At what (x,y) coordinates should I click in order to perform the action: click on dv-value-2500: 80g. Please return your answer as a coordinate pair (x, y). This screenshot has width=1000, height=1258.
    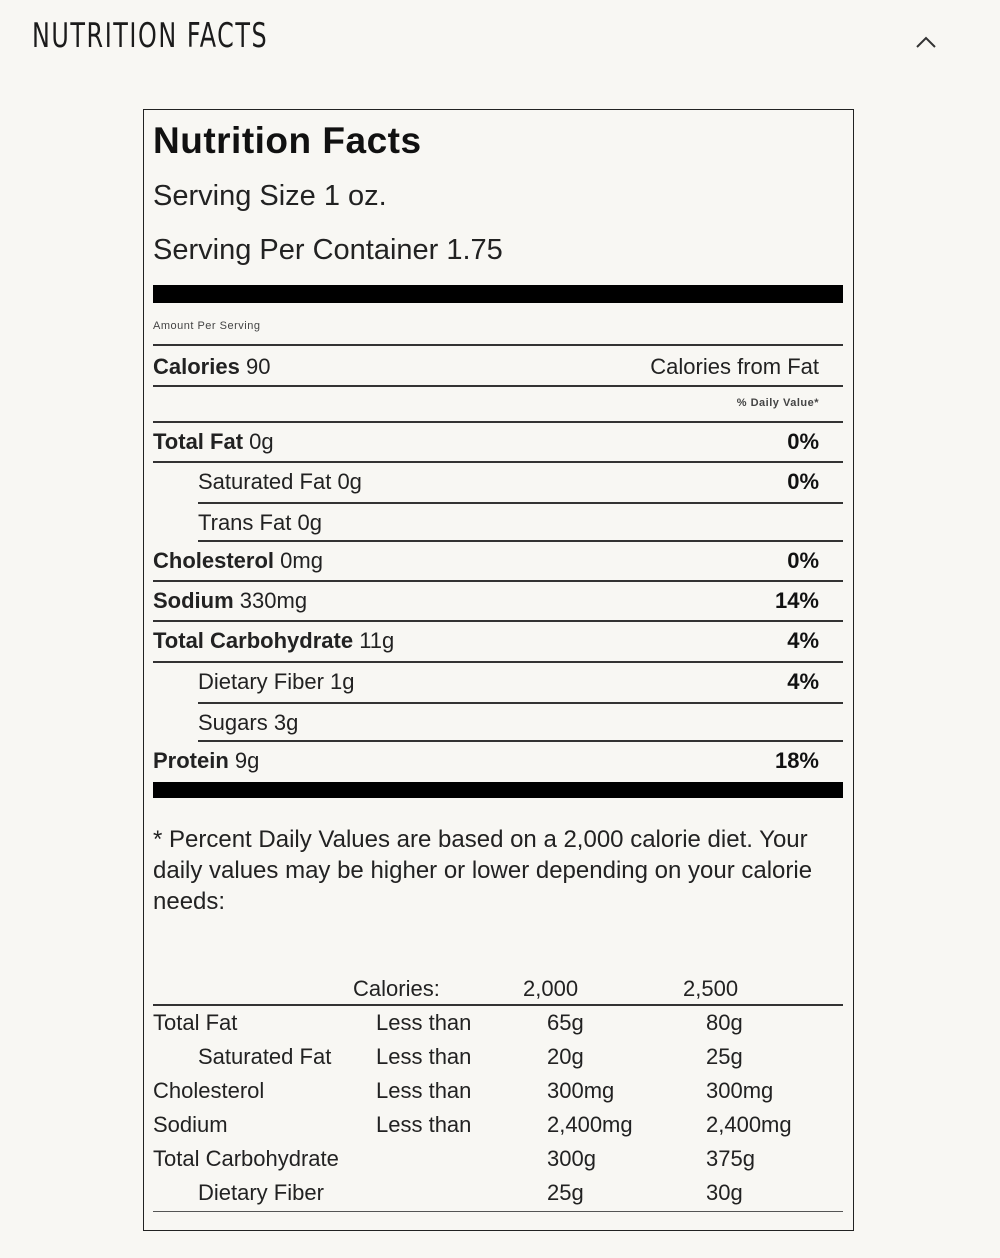
    Looking at the image, I should click on (724, 1022).